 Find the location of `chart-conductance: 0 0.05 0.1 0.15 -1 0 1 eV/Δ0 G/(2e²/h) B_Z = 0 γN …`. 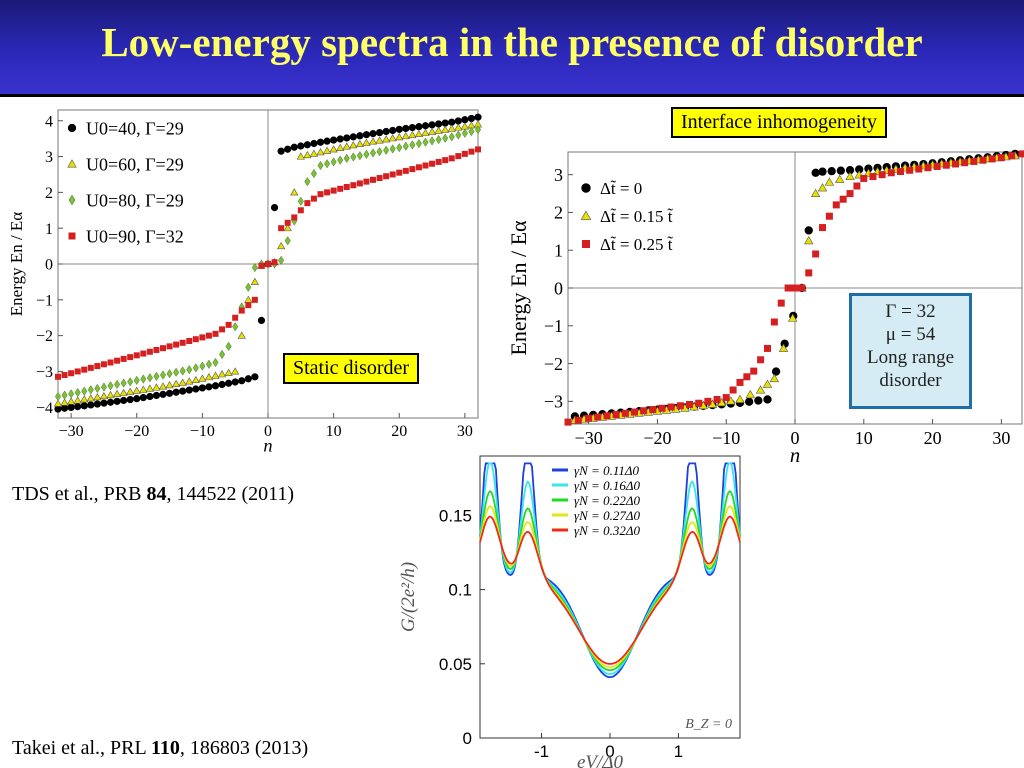

chart-conductance: 0 0.05 0.1 0.15 -1 0 1 eV/Δ0 G/(2e²/h) B_Z = 0 γN … is located at coordinates (569, 611).